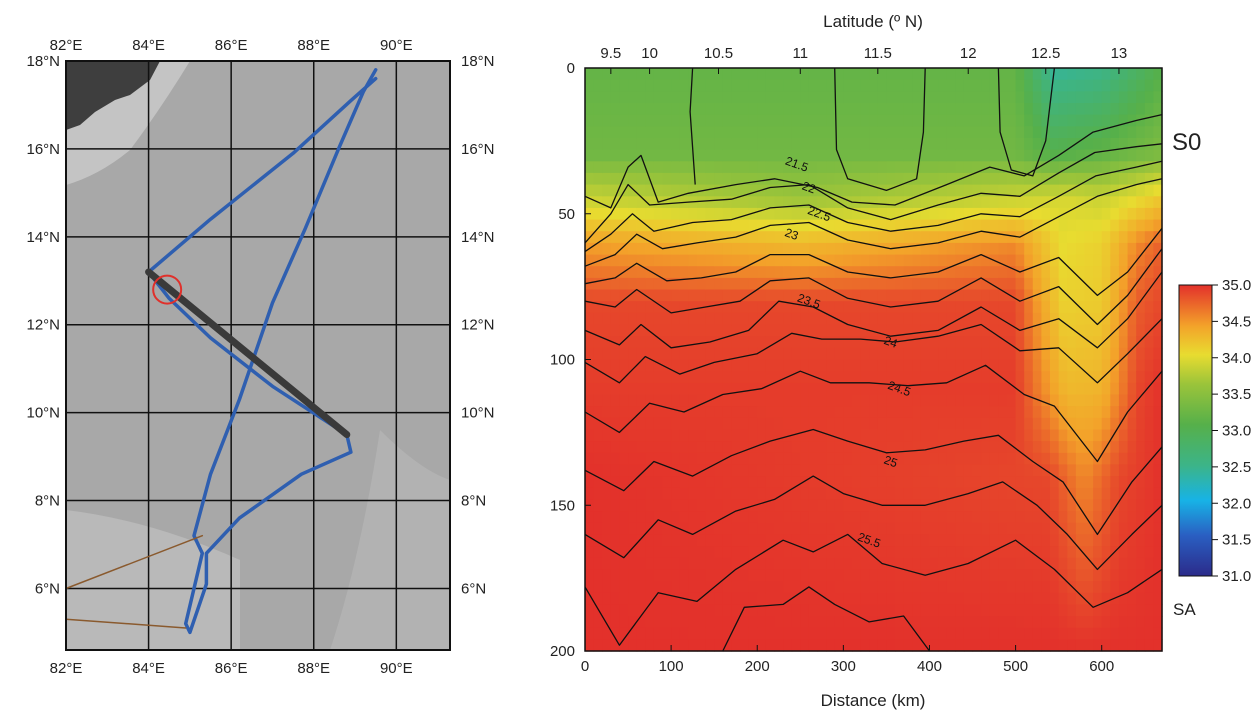 This screenshot has width=1259, height=716. Describe the element at coordinates (843, 666) in the screenshot. I see `x-tick-label: 300` at that location.